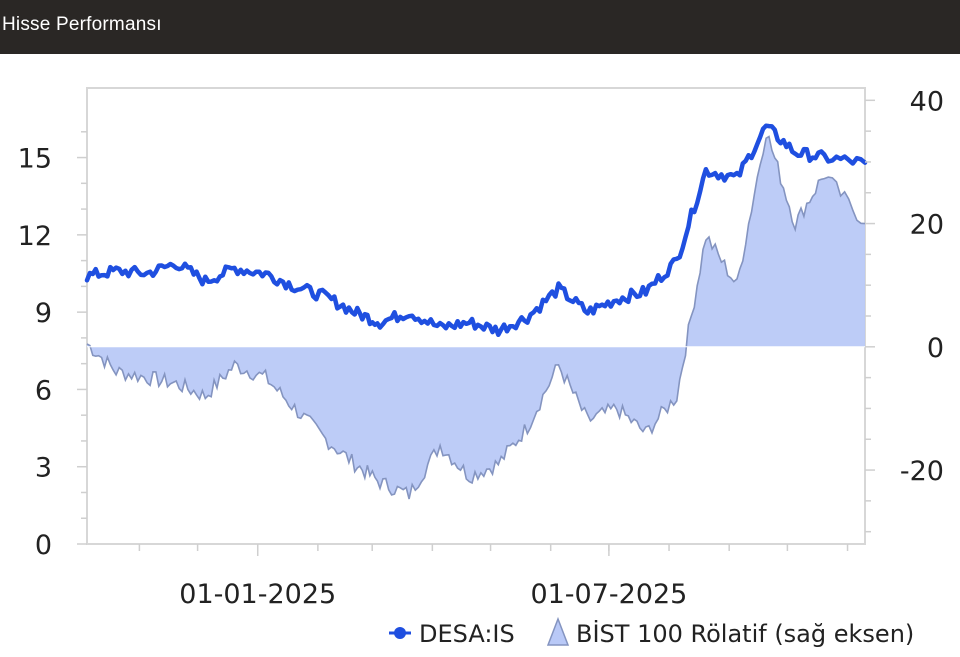 The width and height of the screenshot is (960, 657). What do you see at coordinates (558, 631) in the screenshot?
I see `legend-marker-bist` at bounding box center [558, 631].